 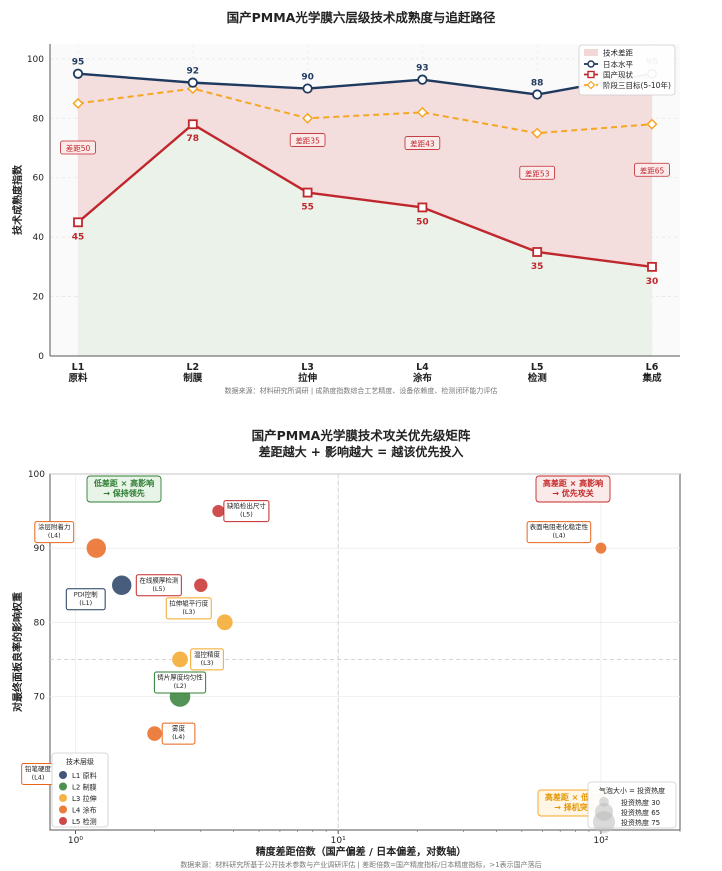 What do you see at coordinates (637, 85) in the screenshot?
I see `chart1-legend-series-label: 阶段三目标(5-10年)` at bounding box center [637, 85].